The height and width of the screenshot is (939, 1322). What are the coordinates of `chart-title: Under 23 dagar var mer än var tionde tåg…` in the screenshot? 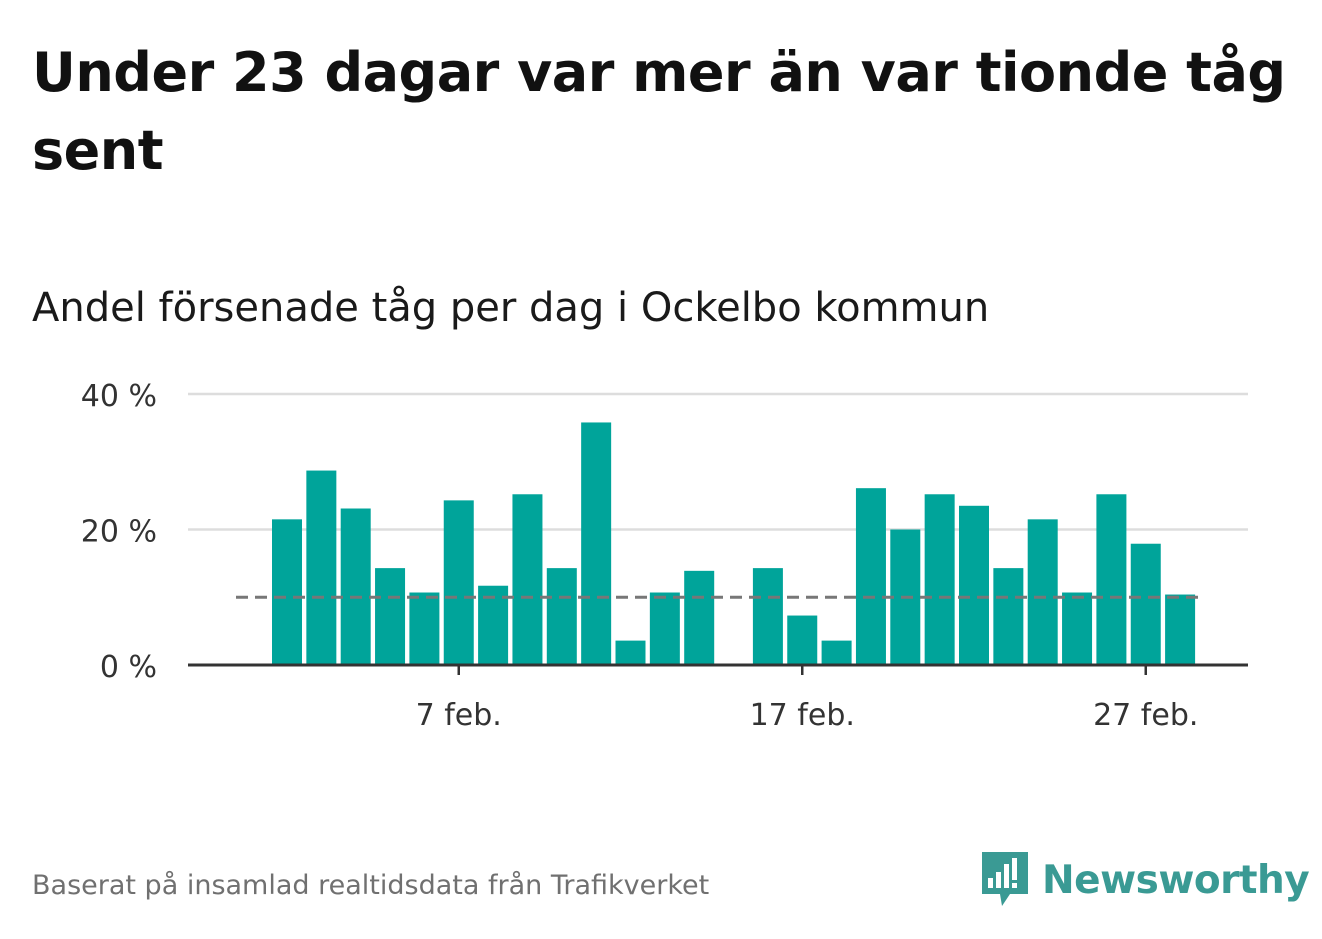 It's located at (659, 111).